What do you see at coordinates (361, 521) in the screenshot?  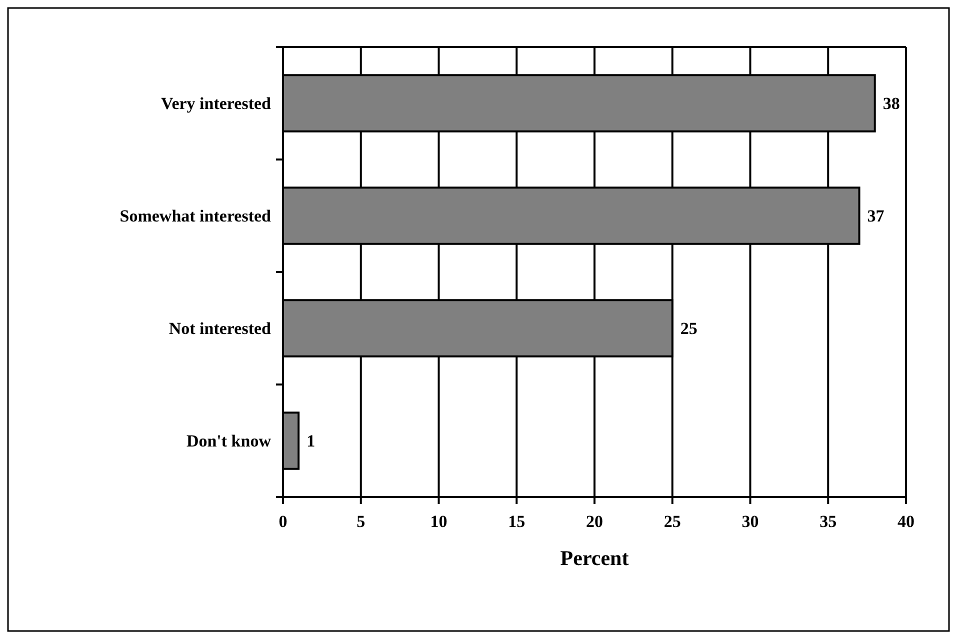 I see `x-tick-label: 5` at bounding box center [361, 521].